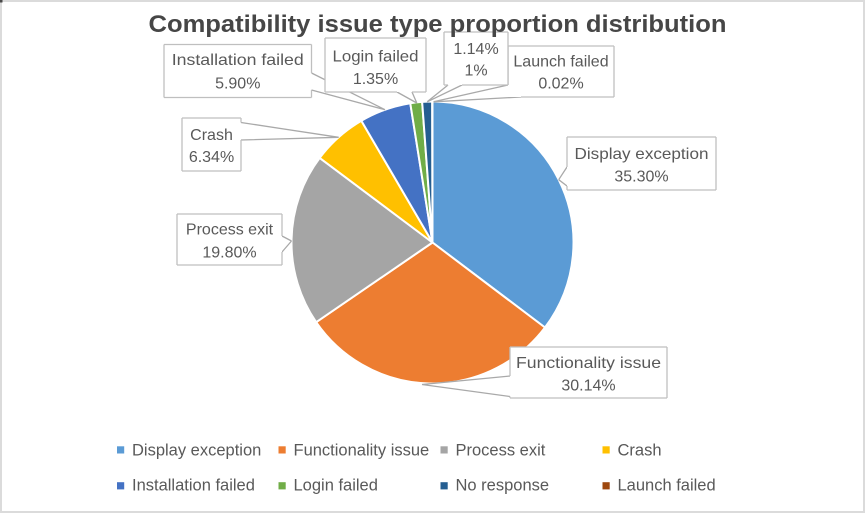 The image size is (865, 513). What do you see at coordinates (588, 385) in the screenshot?
I see `svg-text: 30.14%` at bounding box center [588, 385].